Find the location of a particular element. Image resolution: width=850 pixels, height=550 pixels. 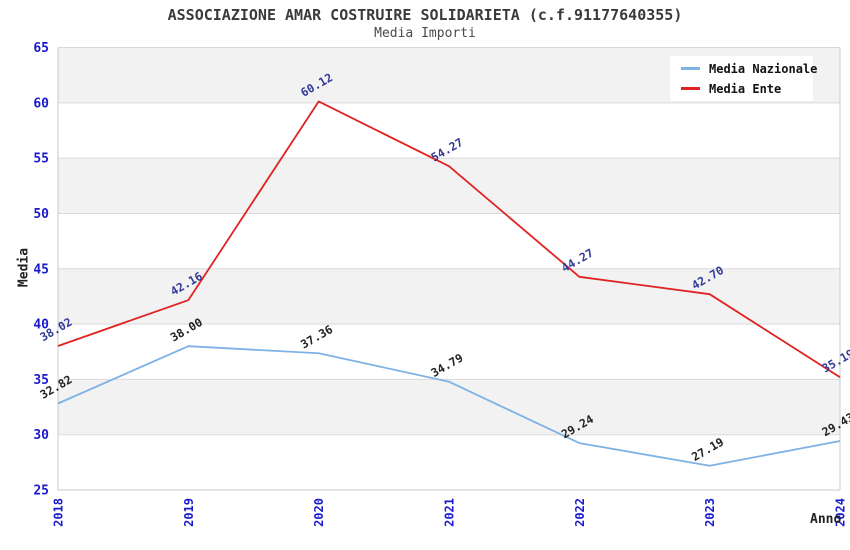

y-tick-label: 40 is located at coordinates (41, 325).